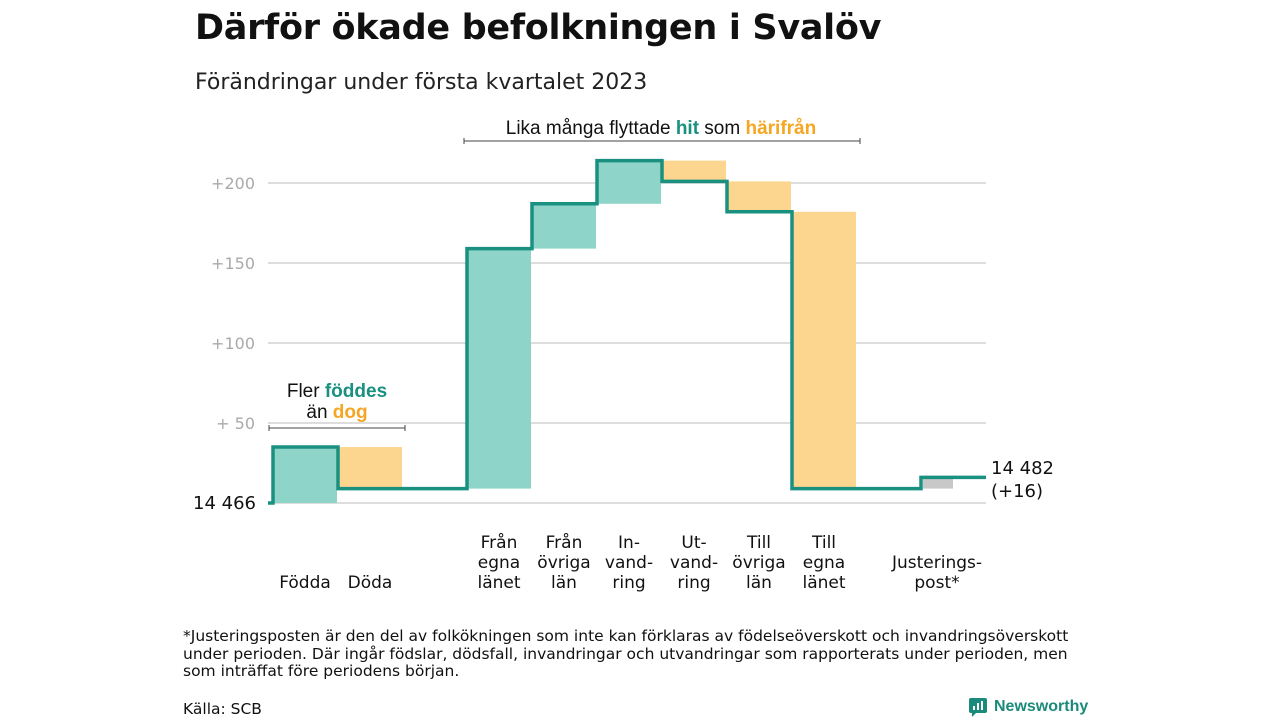  Describe the element at coordinates (1022, 468) in the screenshot. I see `end-value-label: 14 482` at that location.